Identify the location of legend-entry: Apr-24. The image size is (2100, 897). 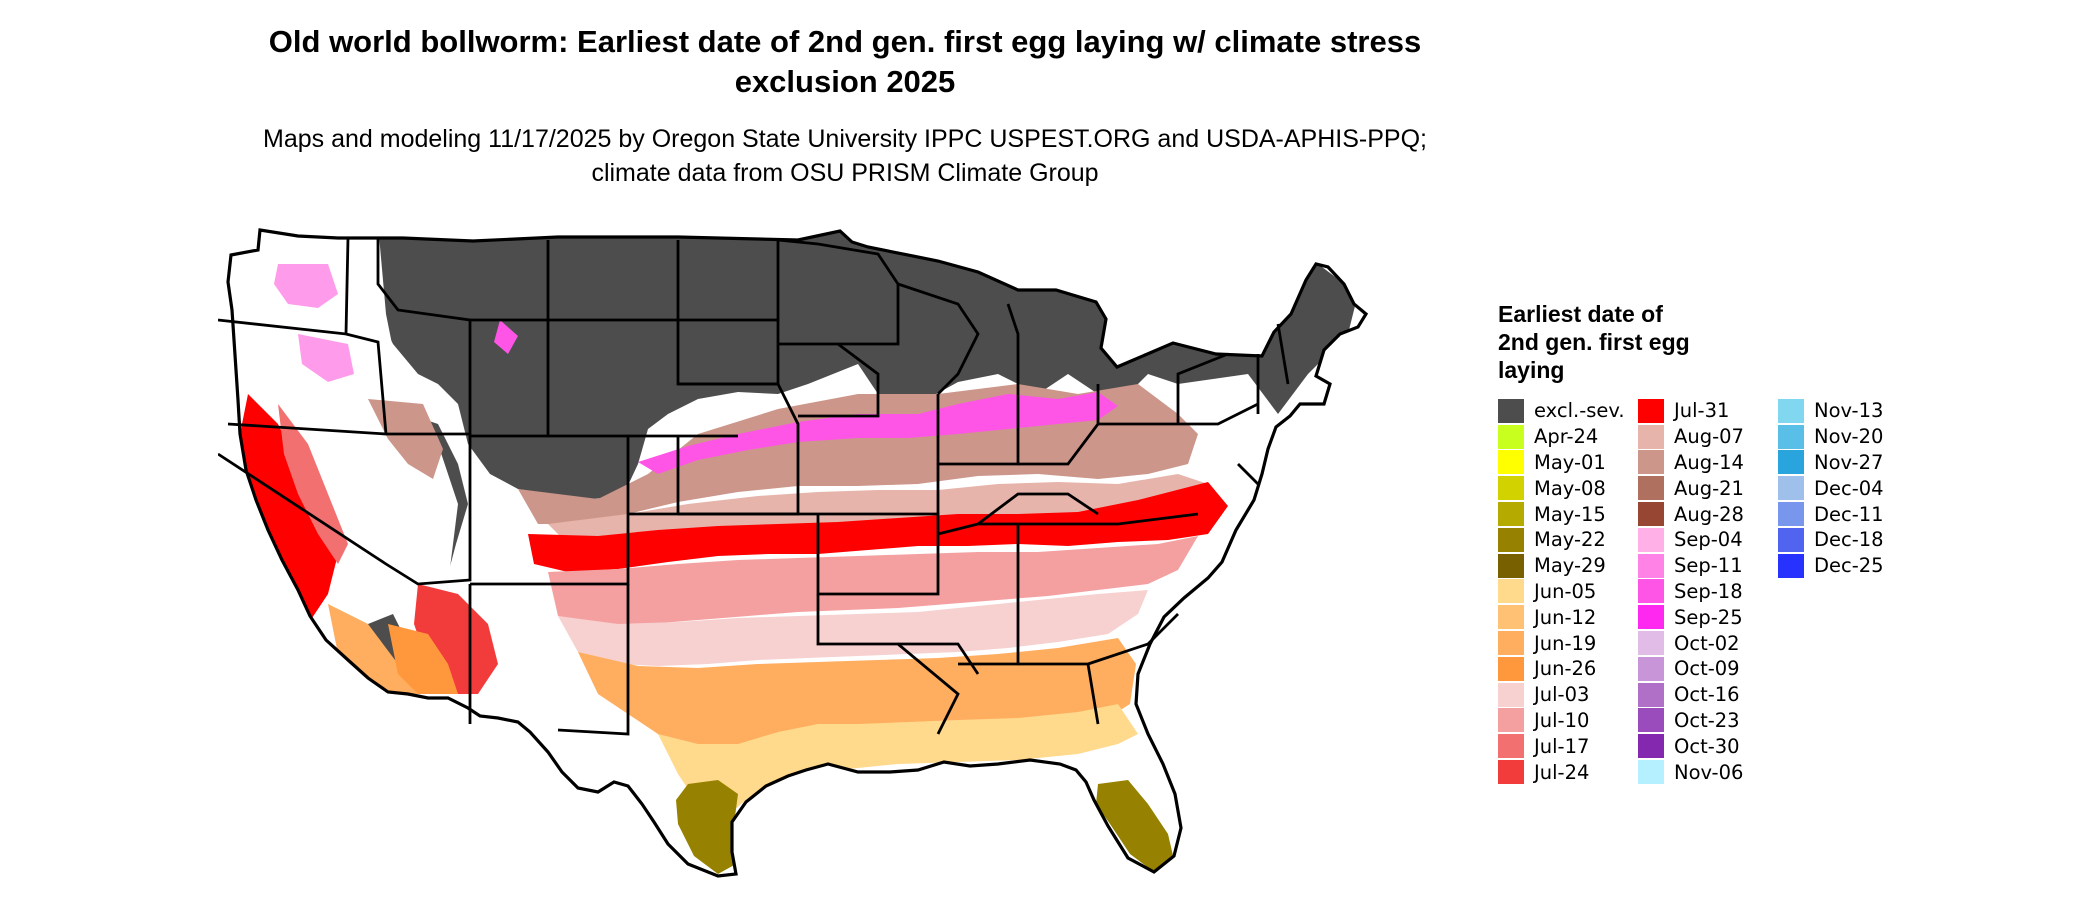
(1568, 437).